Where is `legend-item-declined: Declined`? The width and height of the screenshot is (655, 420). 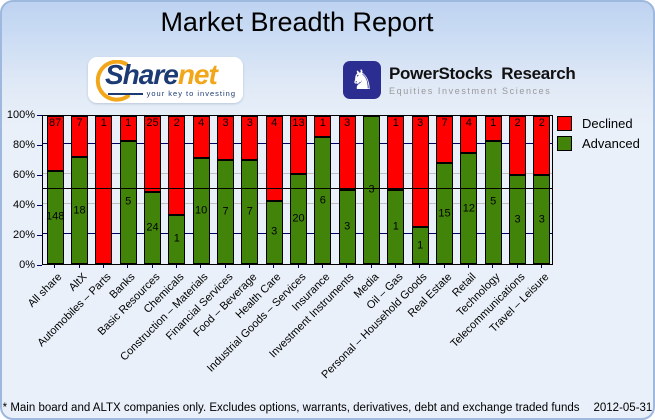
legend-item-declined: Declined is located at coordinates (598, 123).